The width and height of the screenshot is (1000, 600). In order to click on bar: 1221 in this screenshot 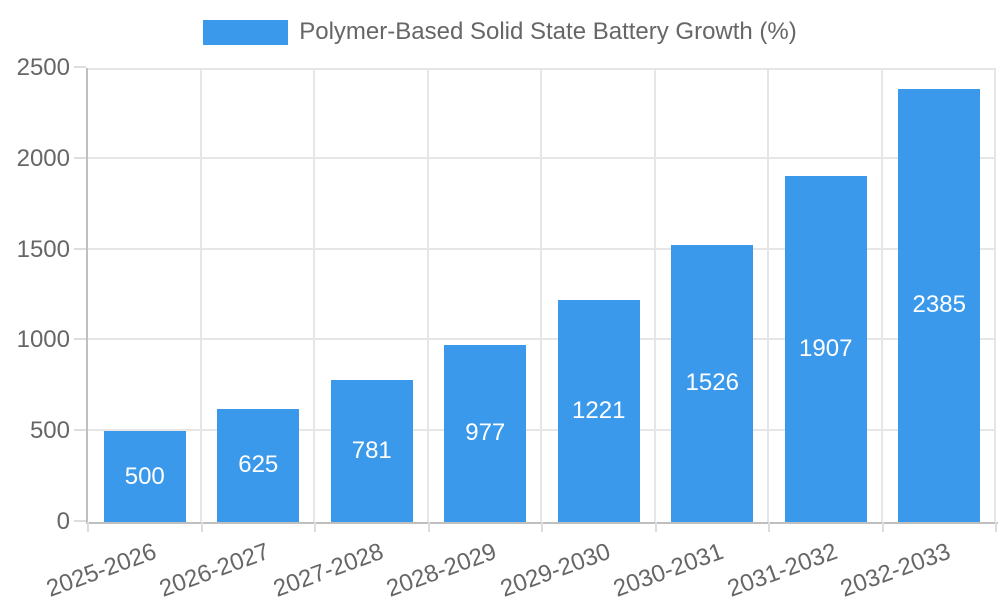, I will do `click(598, 411)`.